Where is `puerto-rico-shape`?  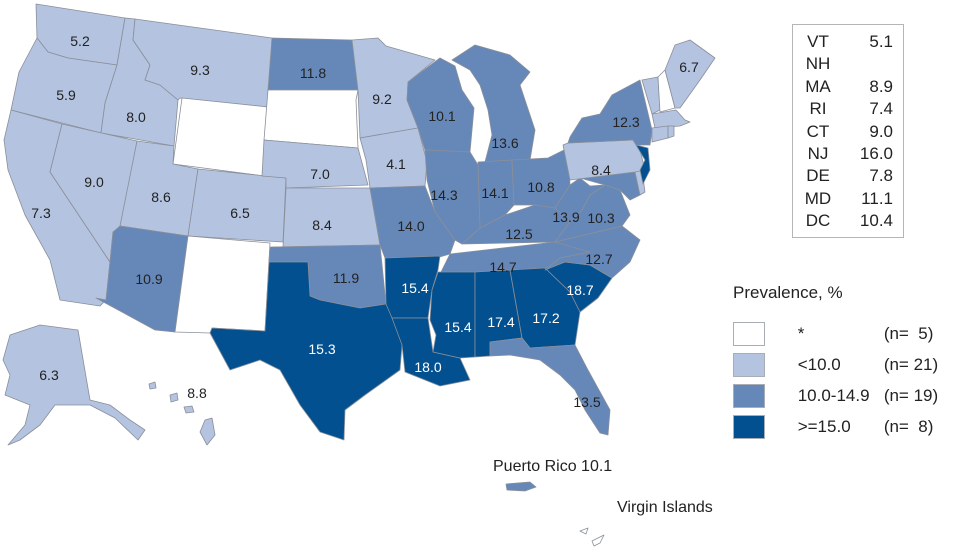
puerto-rico-shape is located at coordinates (521, 486).